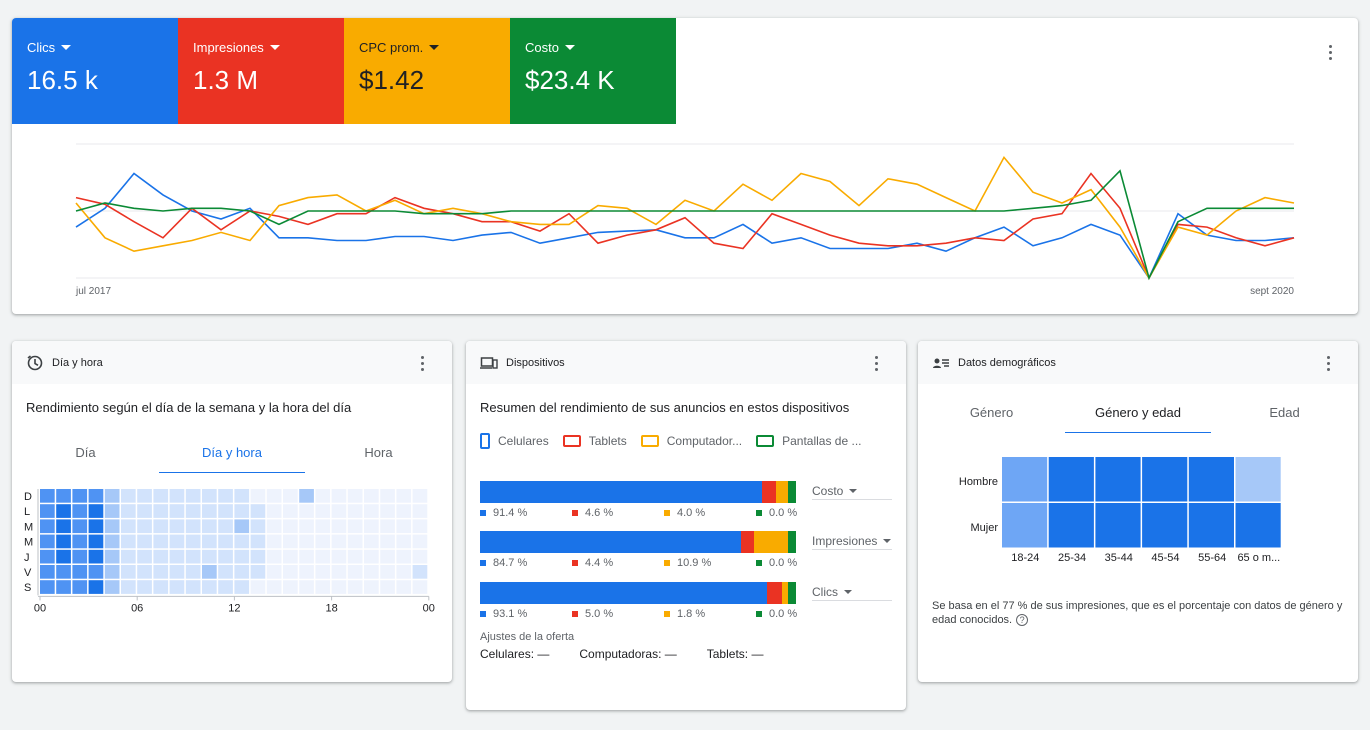  I want to click on metric-value: 1.3 M, so click(226, 80).